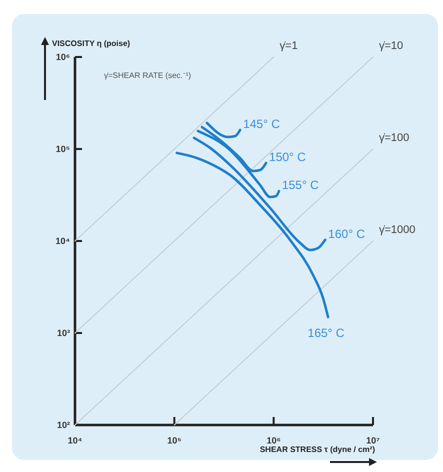 The image size is (443, 472). Describe the element at coordinates (397, 230) in the screenshot. I see `series-label: γ̇=1000` at that location.